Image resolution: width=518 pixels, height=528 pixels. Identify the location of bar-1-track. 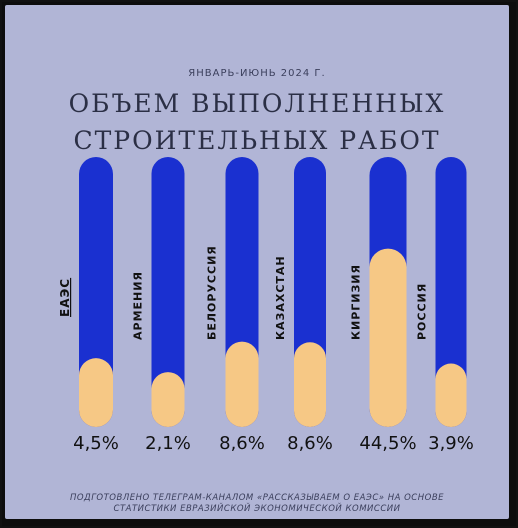
(96, 292).